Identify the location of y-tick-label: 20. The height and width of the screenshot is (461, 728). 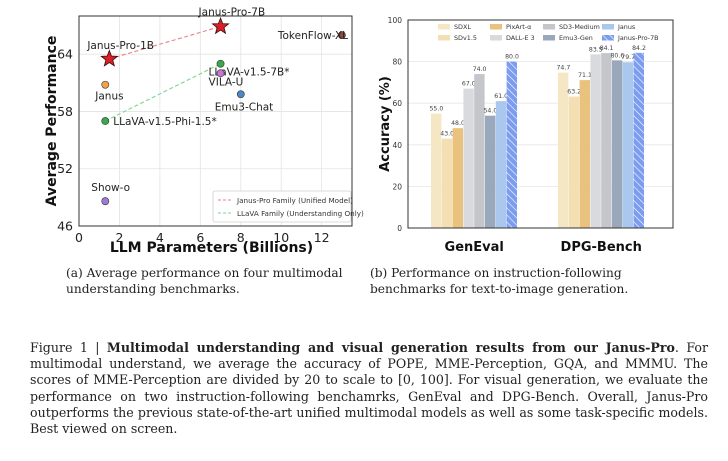
(397, 186).